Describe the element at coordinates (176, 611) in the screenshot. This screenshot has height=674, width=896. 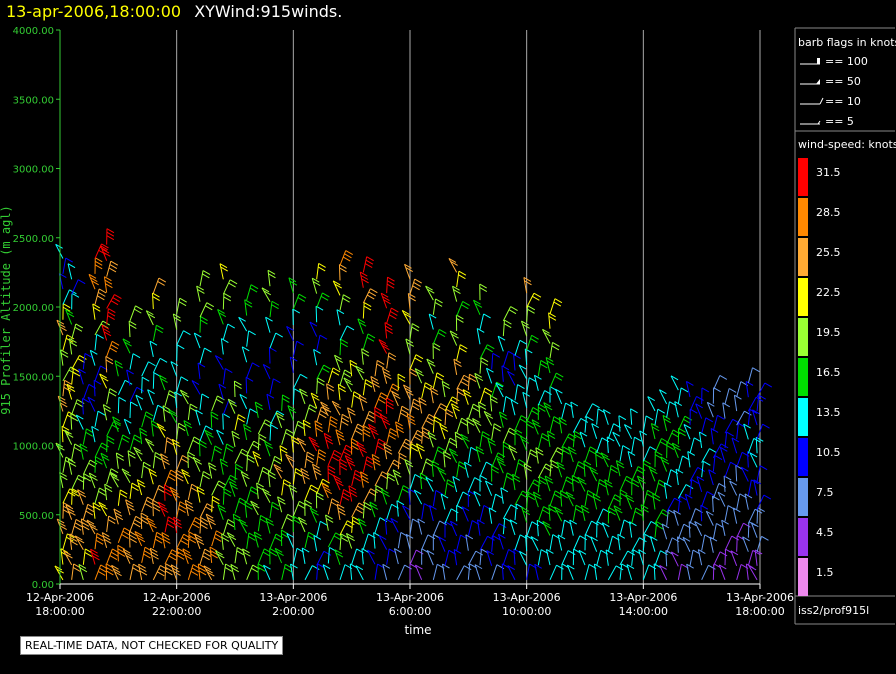
I see `x-tick-time: 22:00:00` at that location.